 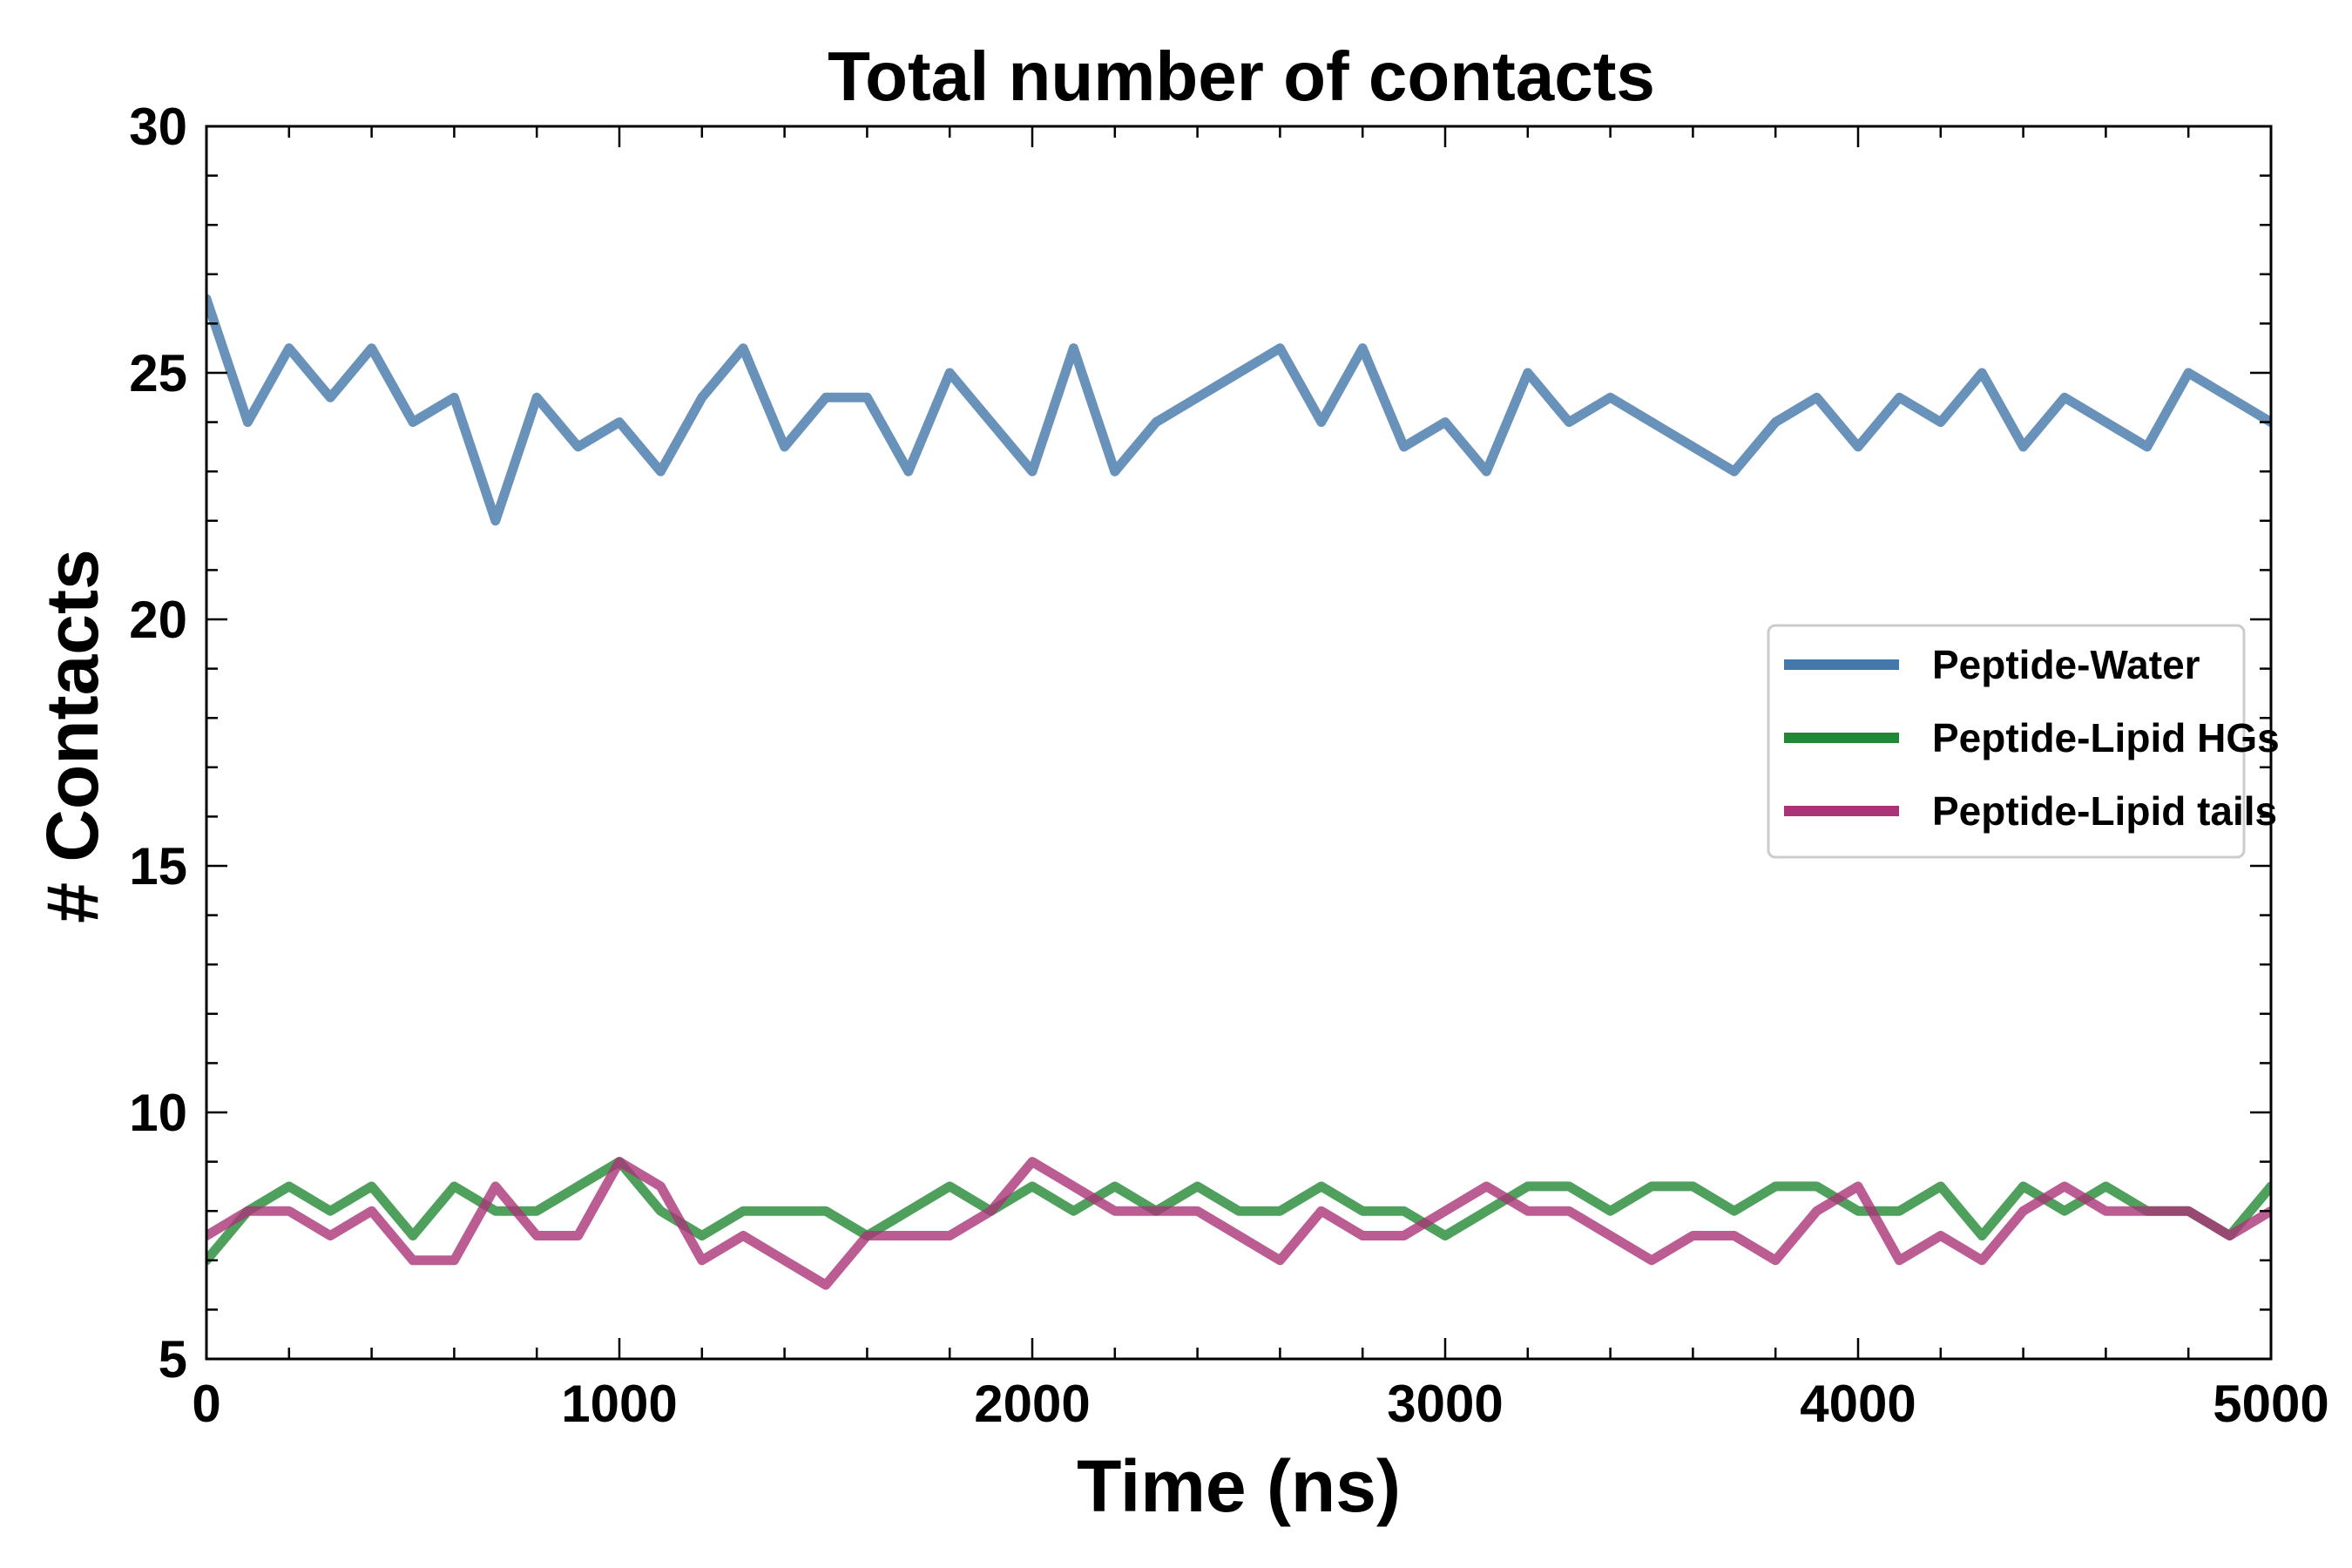 What do you see at coordinates (158, 620) in the screenshot?
I see `y-tick-label: 20` at bounding box center [158, 620].